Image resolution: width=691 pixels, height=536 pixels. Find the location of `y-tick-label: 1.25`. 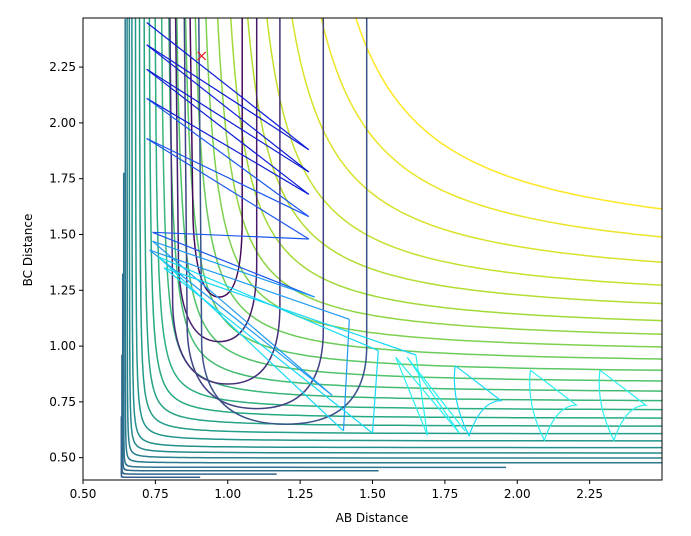

y-tick-label: 1.25 is located at coordinates (62, 290).